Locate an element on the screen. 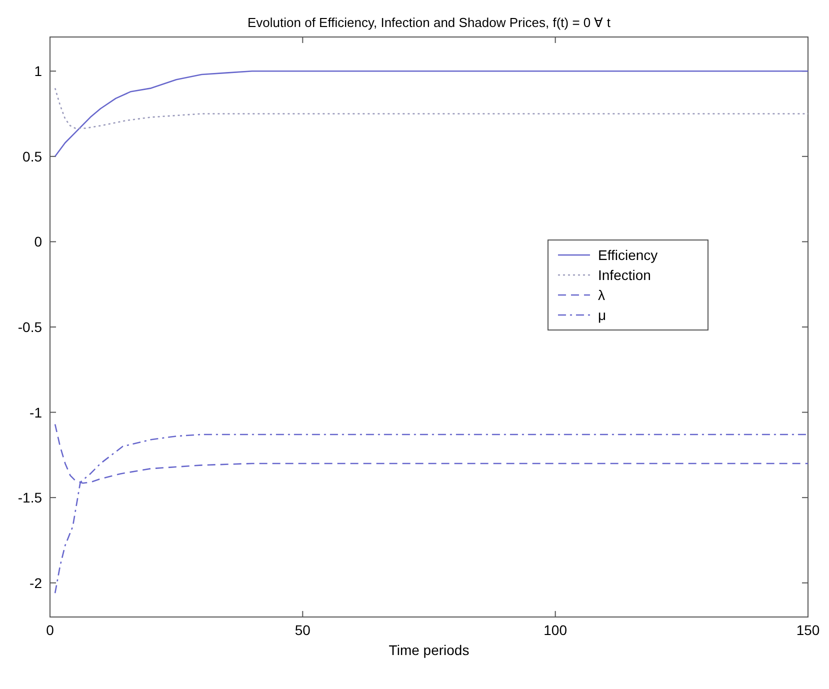 The height and width of the screenshot is (689, 829). y-tick-label: -2 is located at coordinates (36, 582).